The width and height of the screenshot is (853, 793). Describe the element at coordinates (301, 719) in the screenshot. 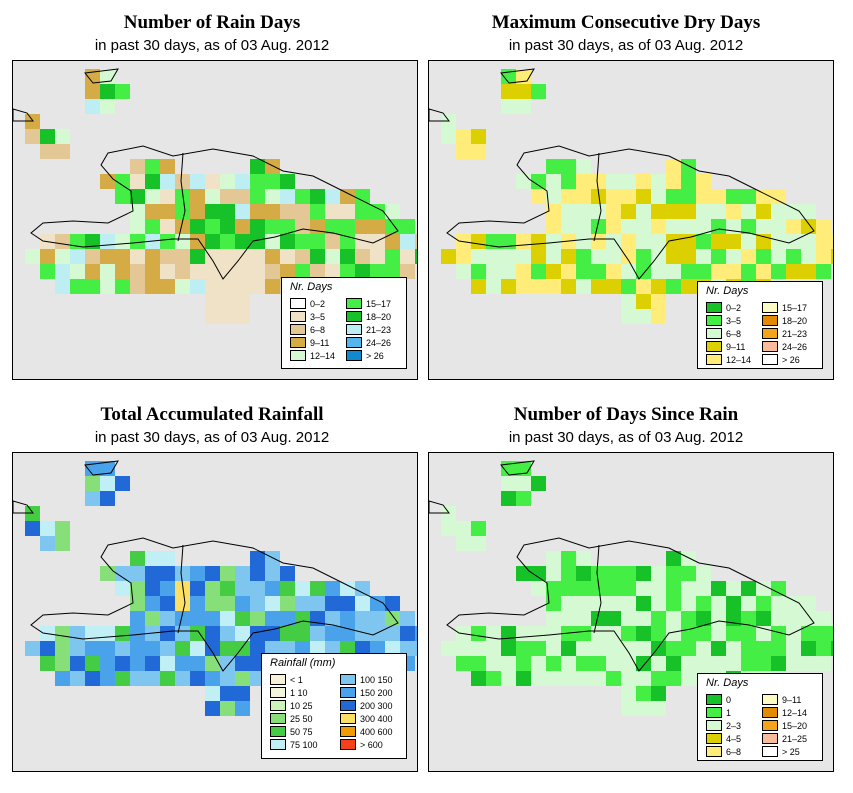

I see `legend-label: 25 50` at that location.